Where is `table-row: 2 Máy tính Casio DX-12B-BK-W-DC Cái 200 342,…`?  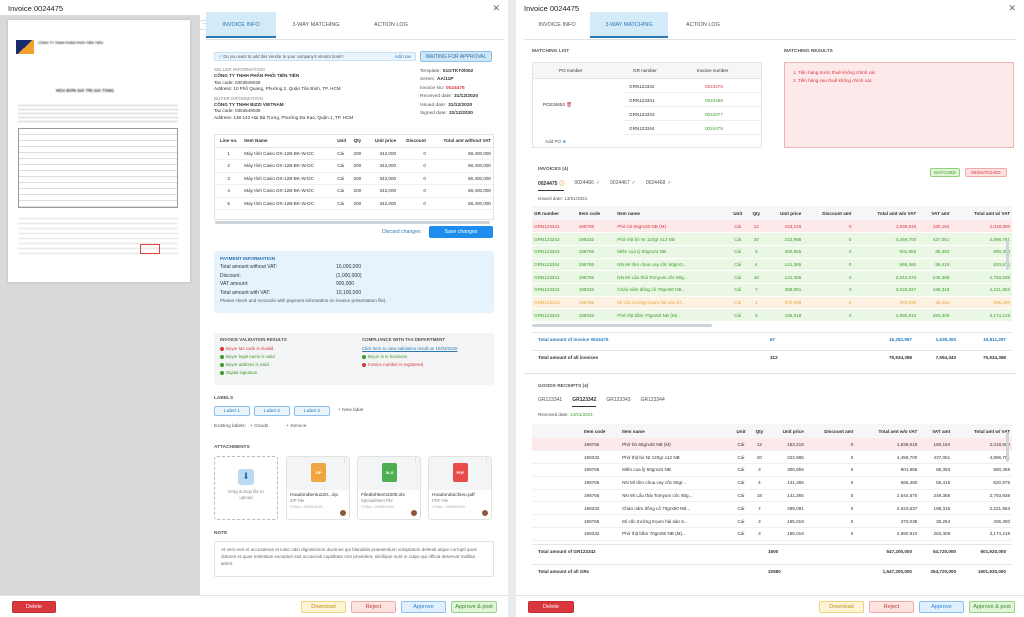
table-row: 2 Máy tính Casio DX-12B-BK-W-DC Cái 200 342,… is located at coordinates (354, 166).